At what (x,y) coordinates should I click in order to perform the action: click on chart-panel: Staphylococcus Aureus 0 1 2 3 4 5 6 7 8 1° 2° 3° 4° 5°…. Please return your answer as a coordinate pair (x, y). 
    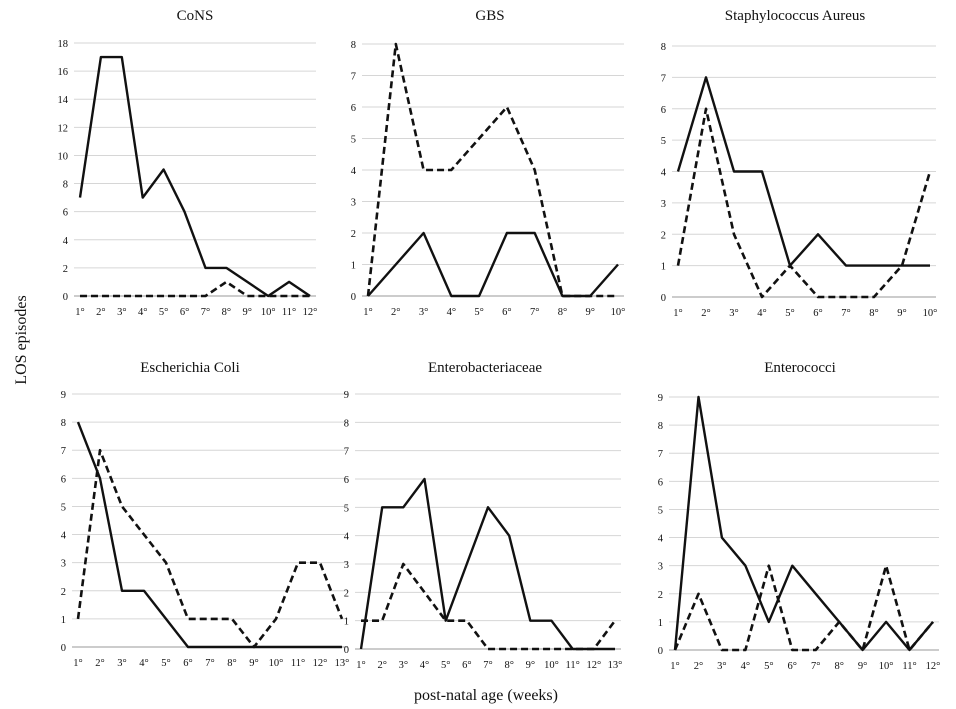
    Looking at the image, I should click on (799, 163).